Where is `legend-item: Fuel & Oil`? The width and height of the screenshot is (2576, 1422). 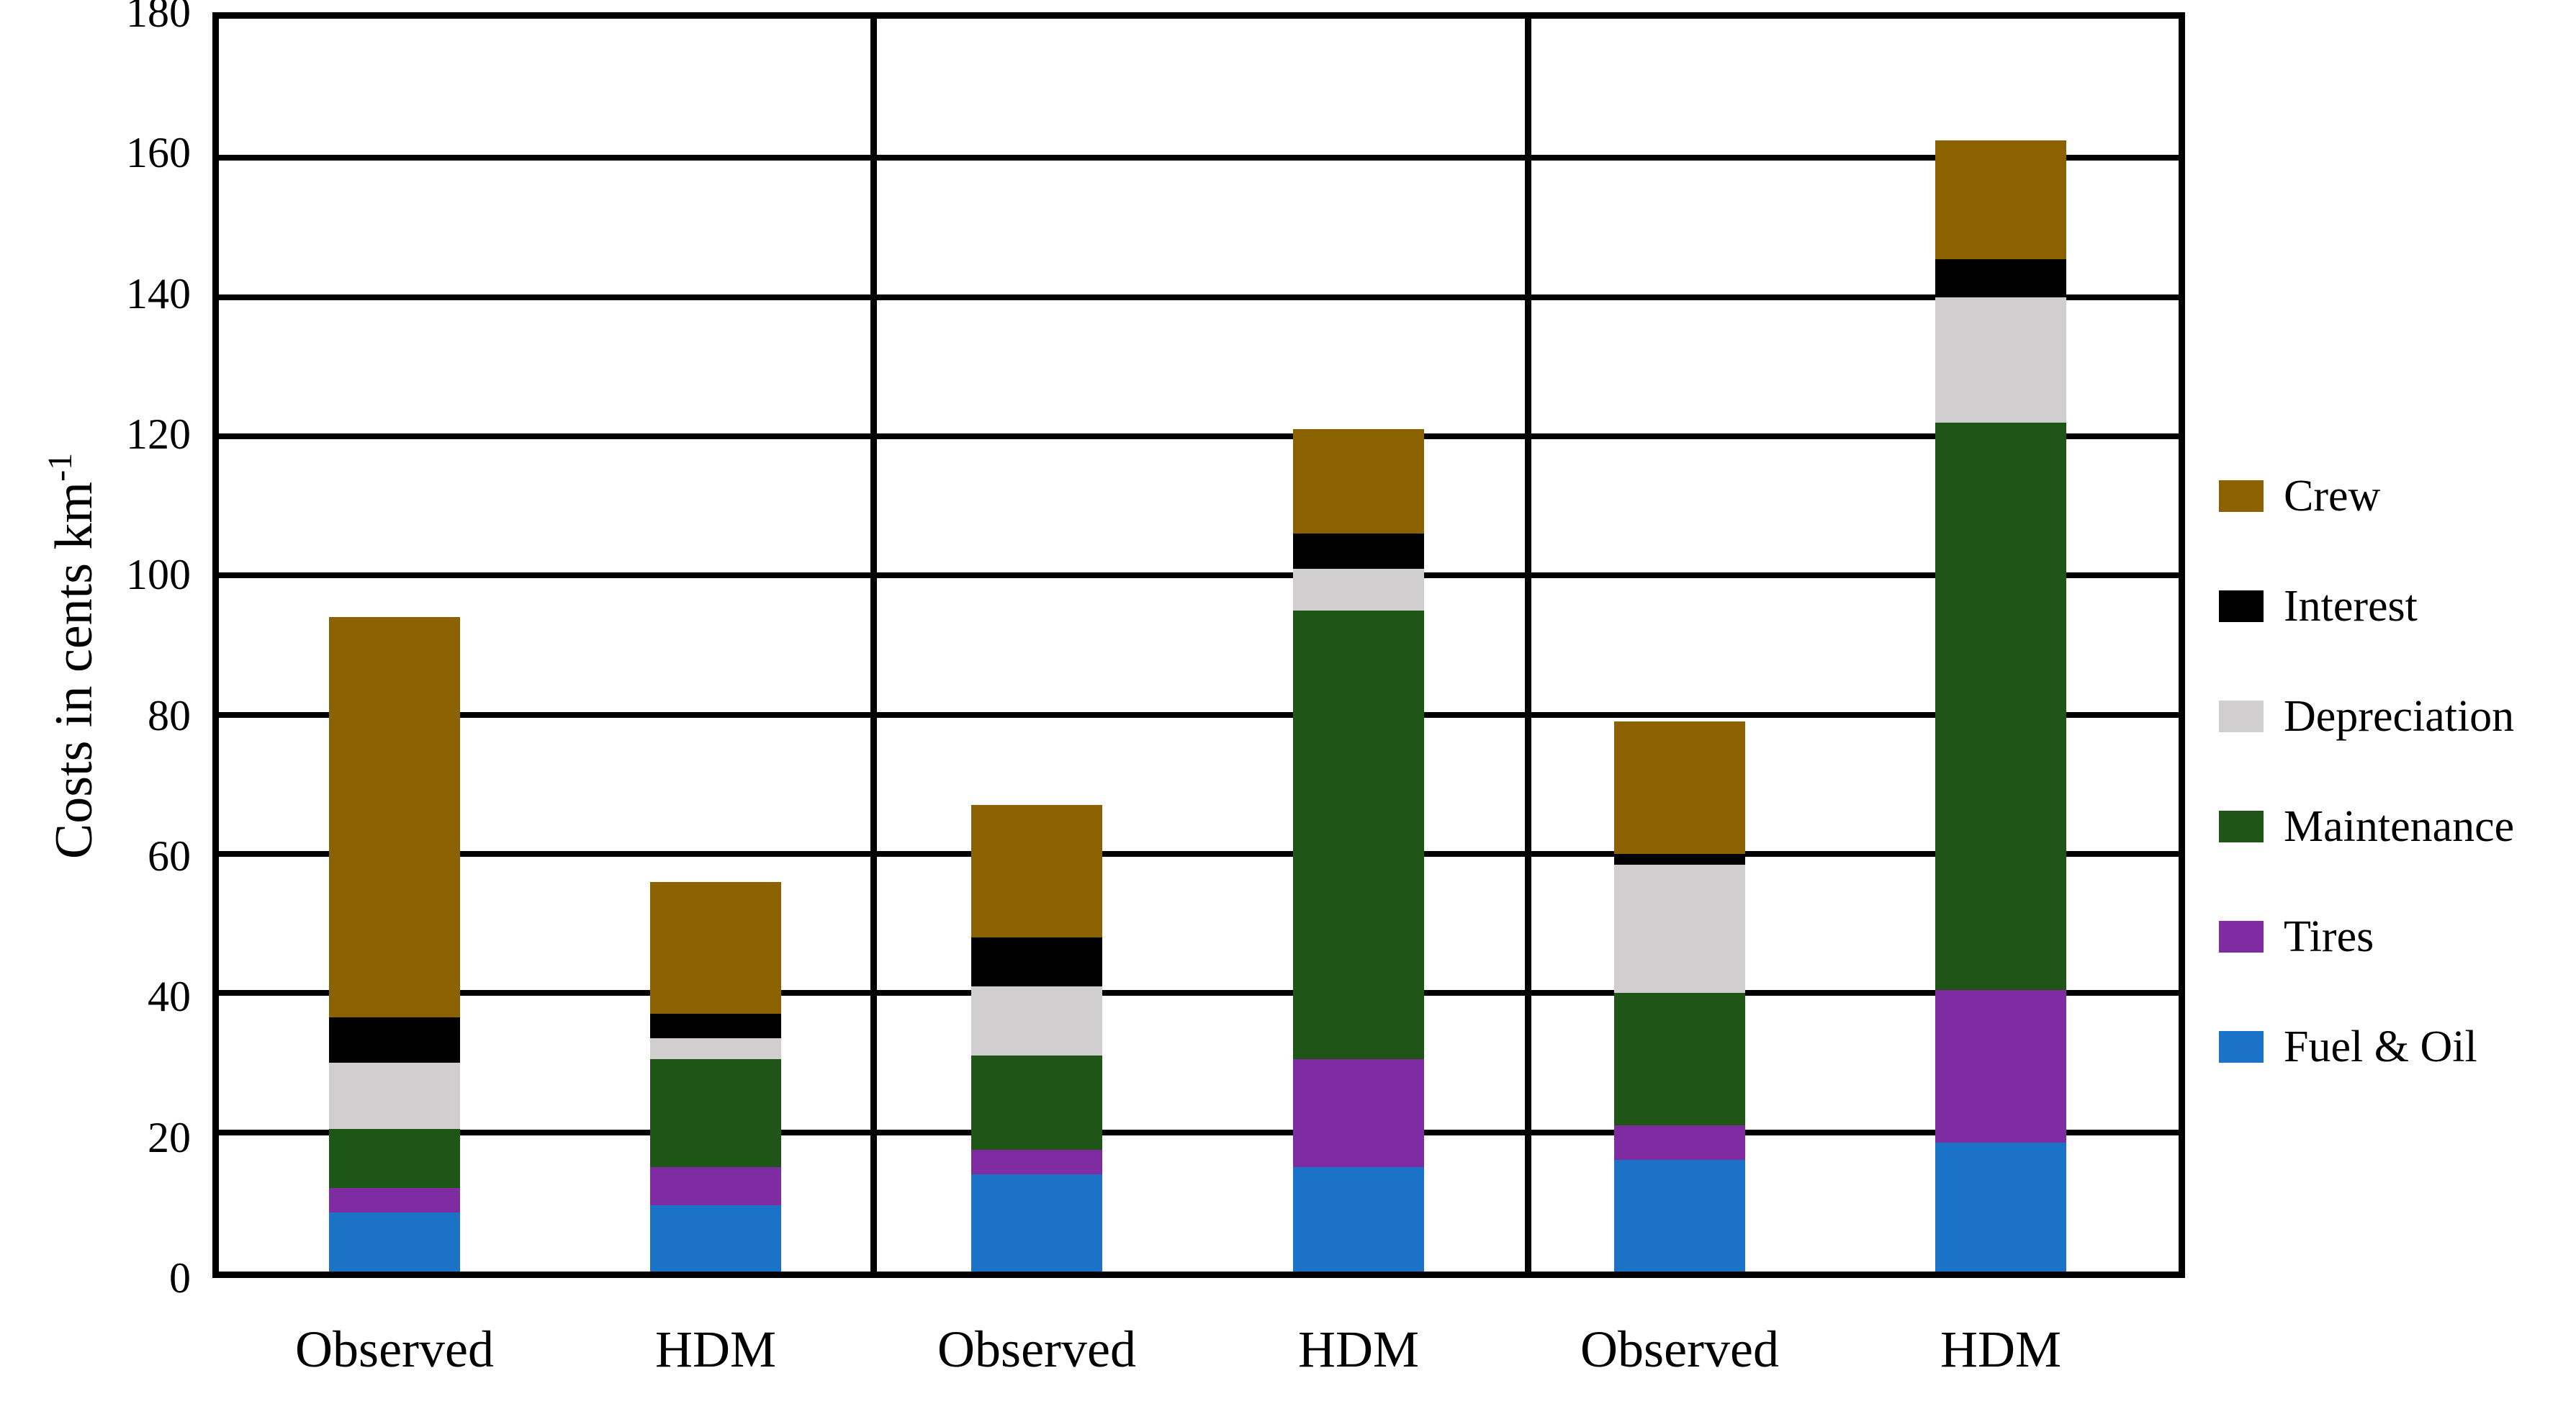
legend-item: Fuel & Oil is located at coordinates (2366, 1046).